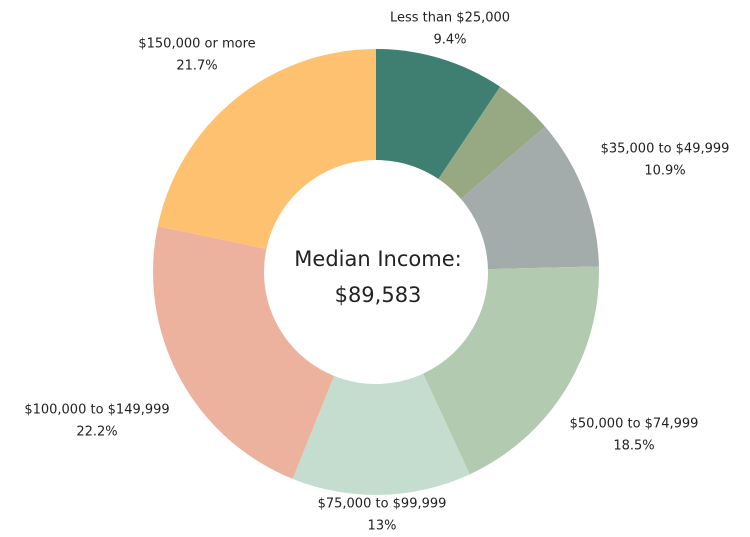 The height and width of the screenshot is (537, 750). Describe the element at coordinates (376, 272) in the screenshot. I see `donut-hole` at that location.